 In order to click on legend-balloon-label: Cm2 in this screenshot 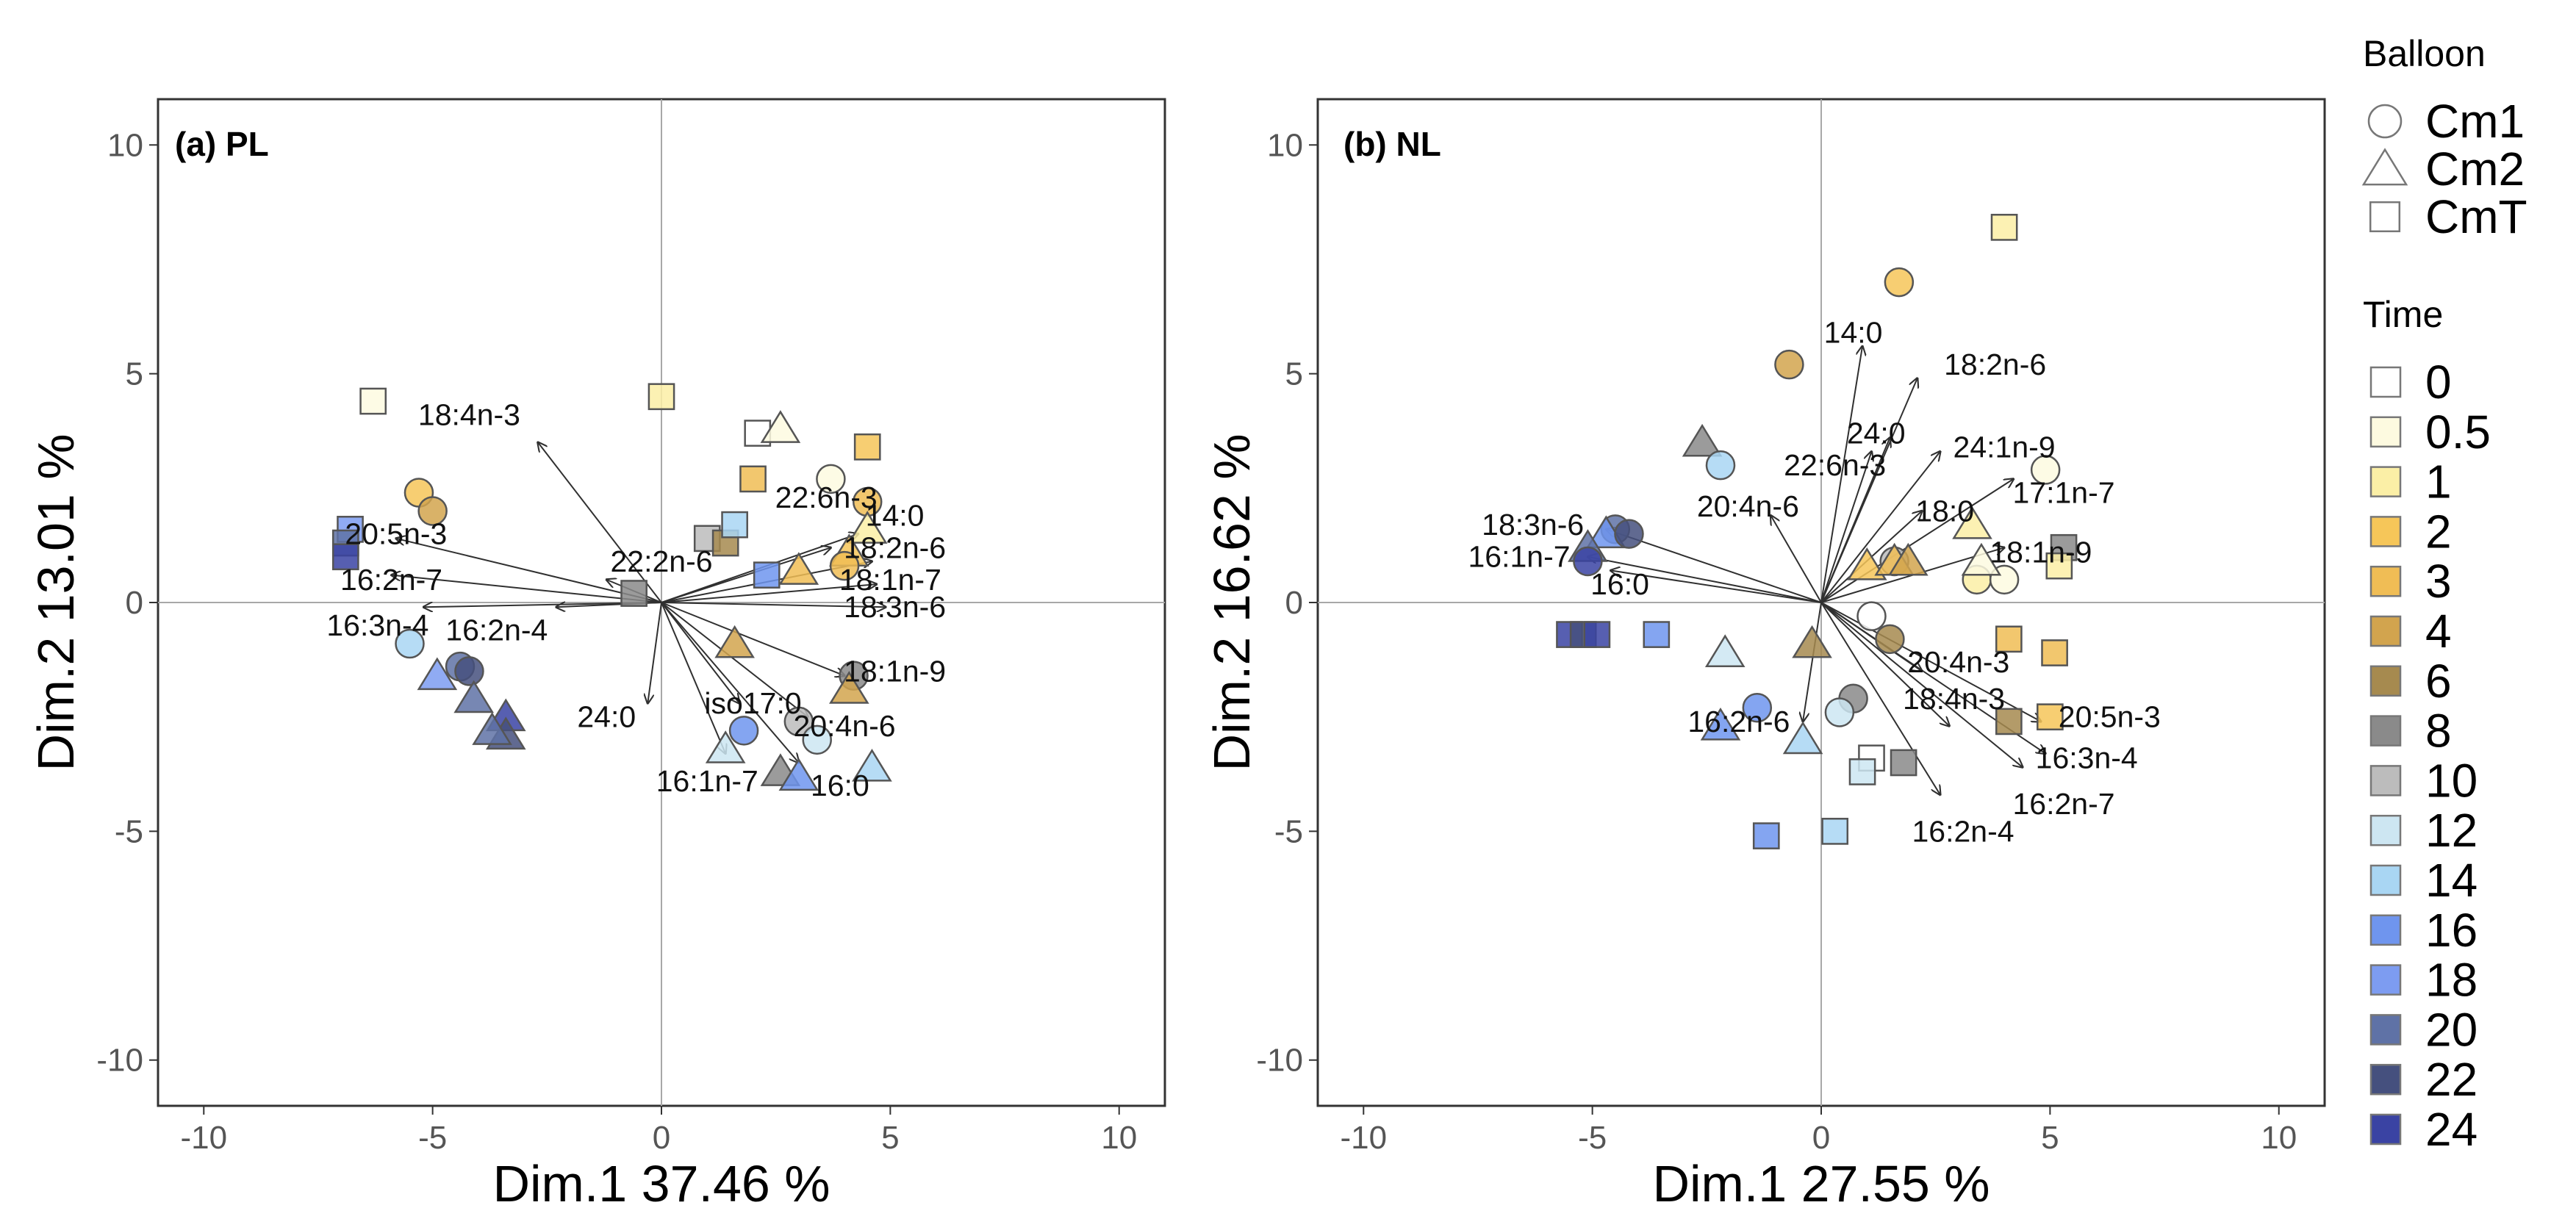, I will do `click(2475, 169)`.